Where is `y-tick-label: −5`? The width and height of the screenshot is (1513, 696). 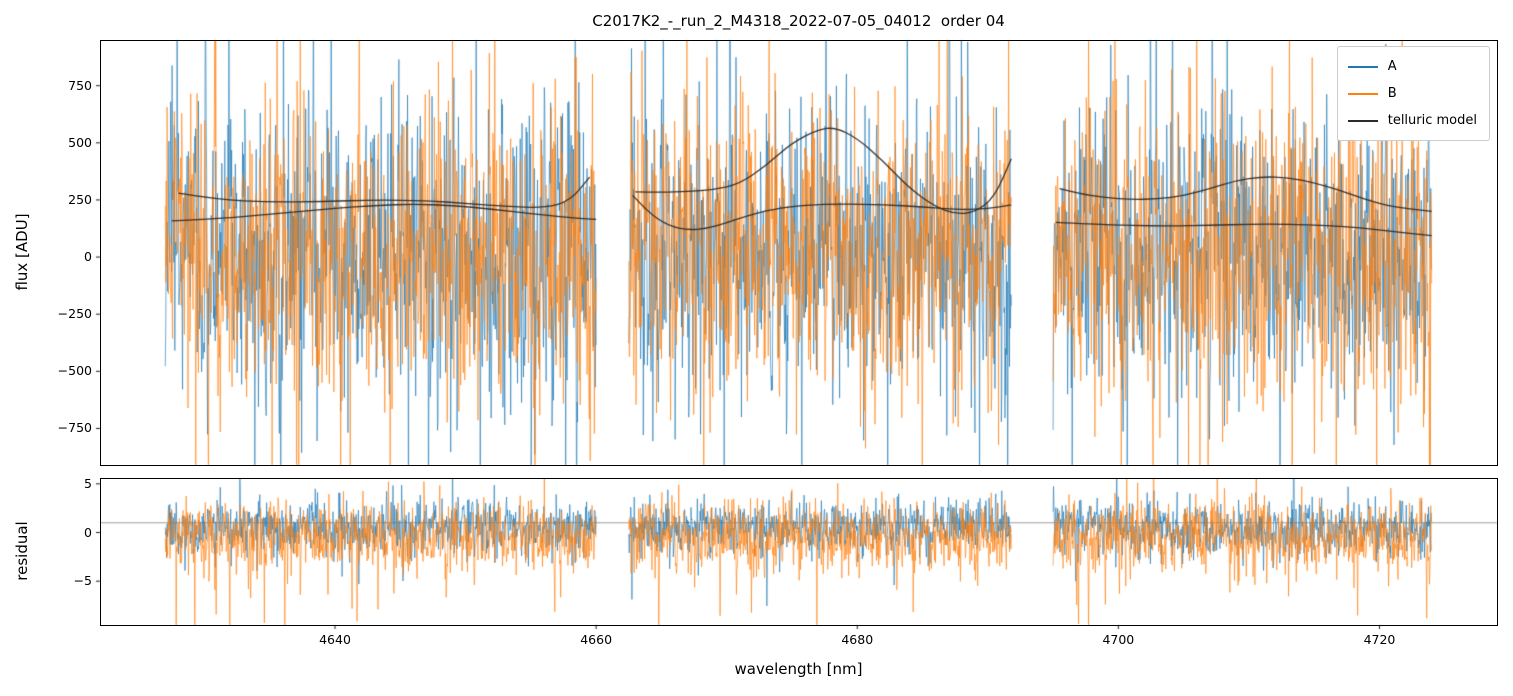
y-tick-label: −5 is located at coordinates (82, 581).